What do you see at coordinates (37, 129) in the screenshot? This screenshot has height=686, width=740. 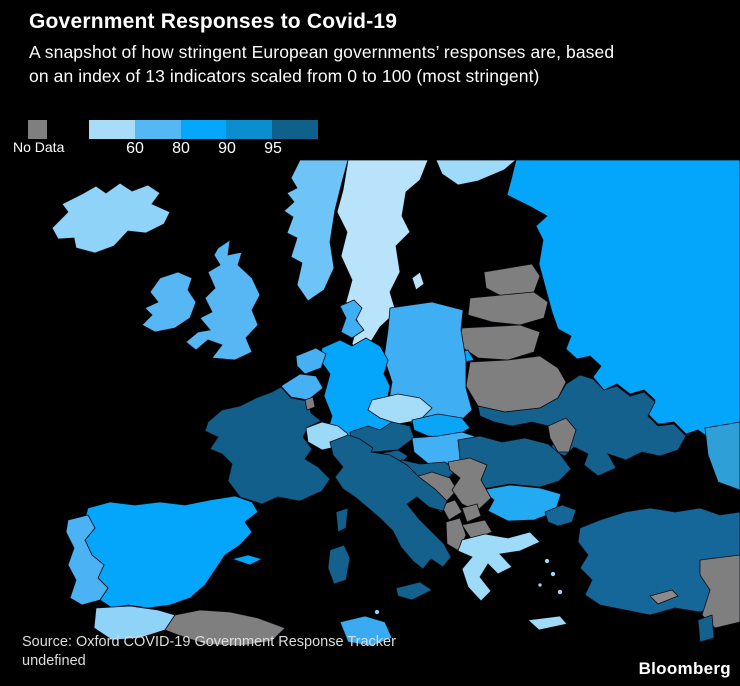 I see `legend-no-data-swatch` at bounding box center [37, 129].